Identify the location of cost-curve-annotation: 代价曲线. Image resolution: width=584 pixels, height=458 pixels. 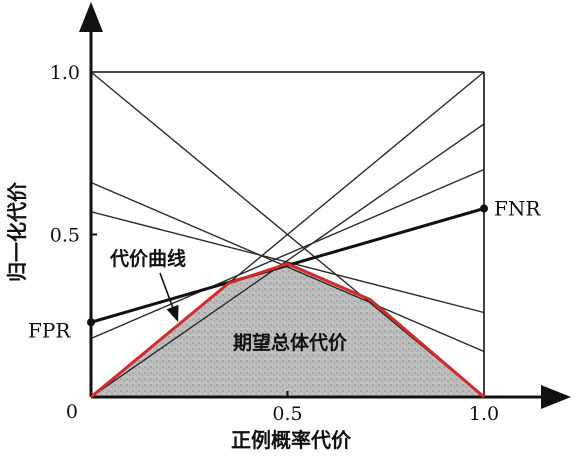
(147, 258).